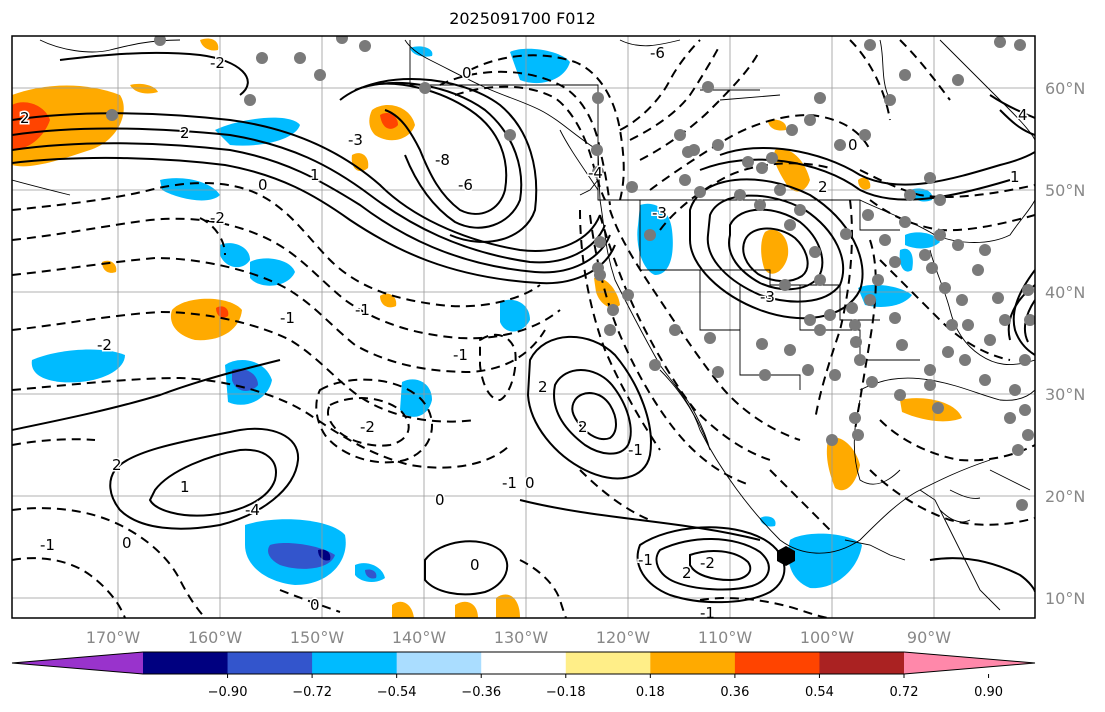 The width and height of the screenshot is (1105, 712). What do you see at coordinates (389, 121) in the screenshot?
I see `shade-red-ak` at bounding box center [389, 121].